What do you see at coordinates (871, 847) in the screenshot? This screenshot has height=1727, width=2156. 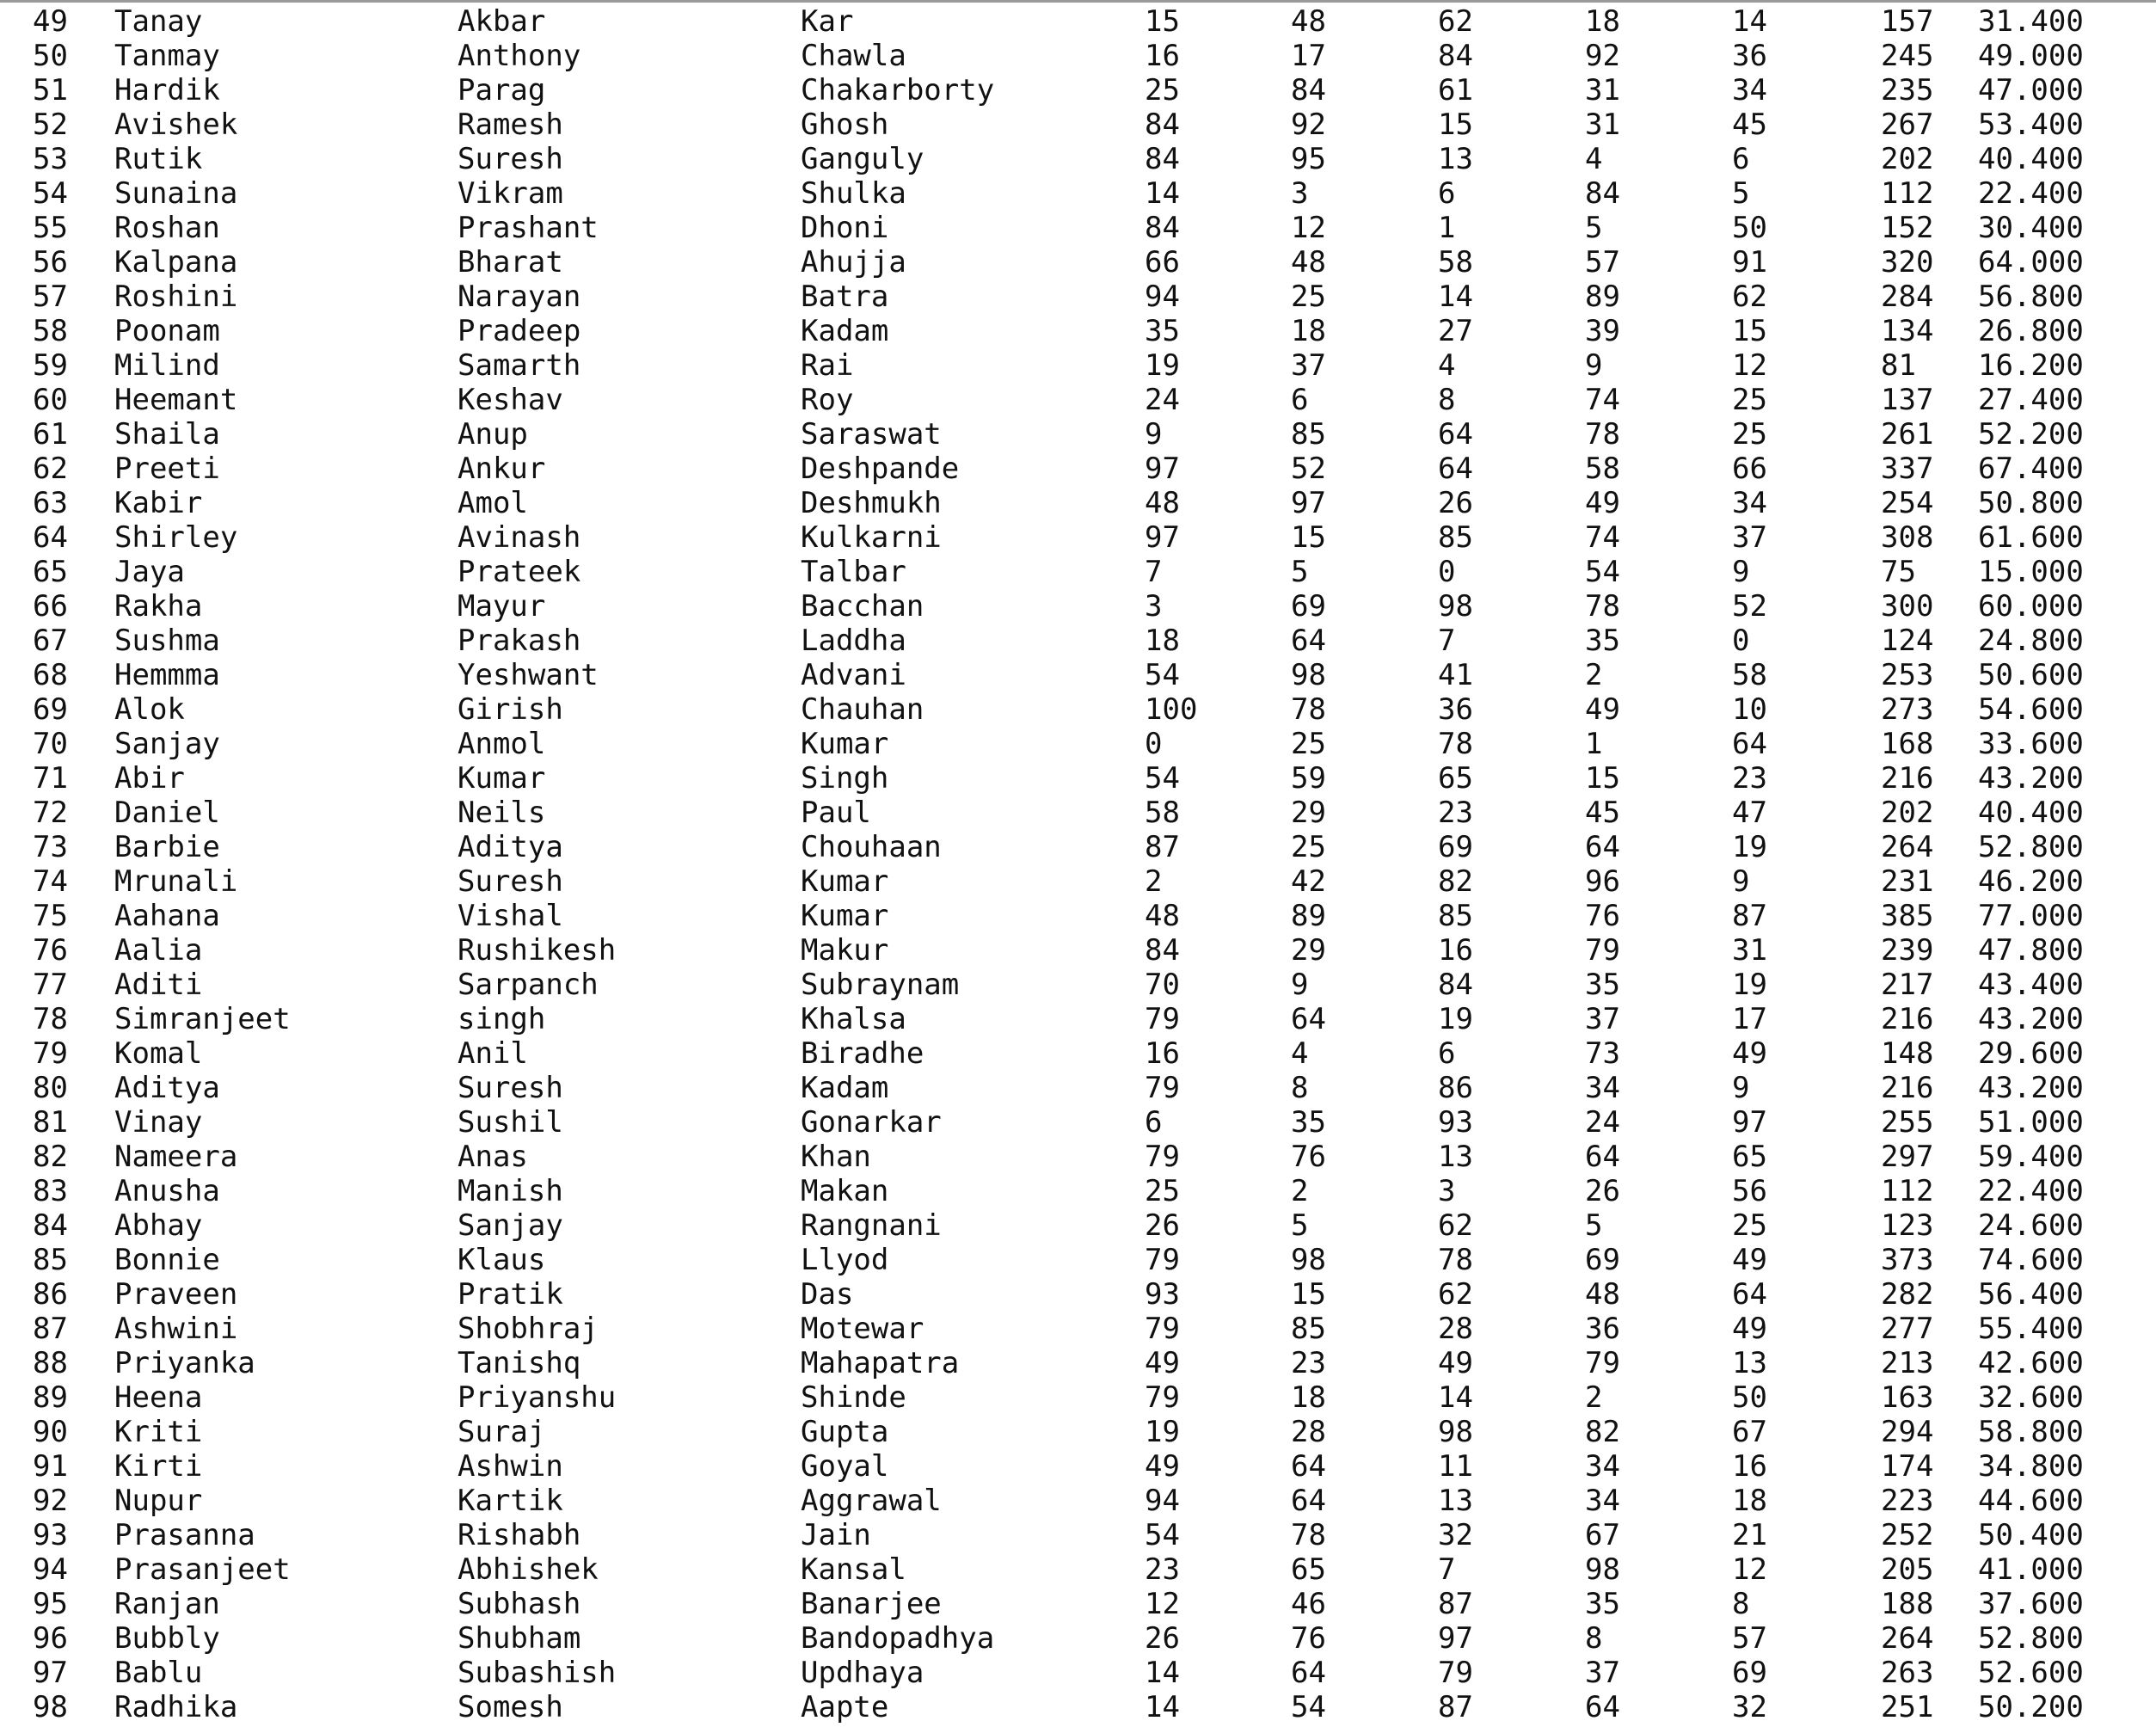 I see `row-cell: Chouhaan` at bounding box center [871, 847].